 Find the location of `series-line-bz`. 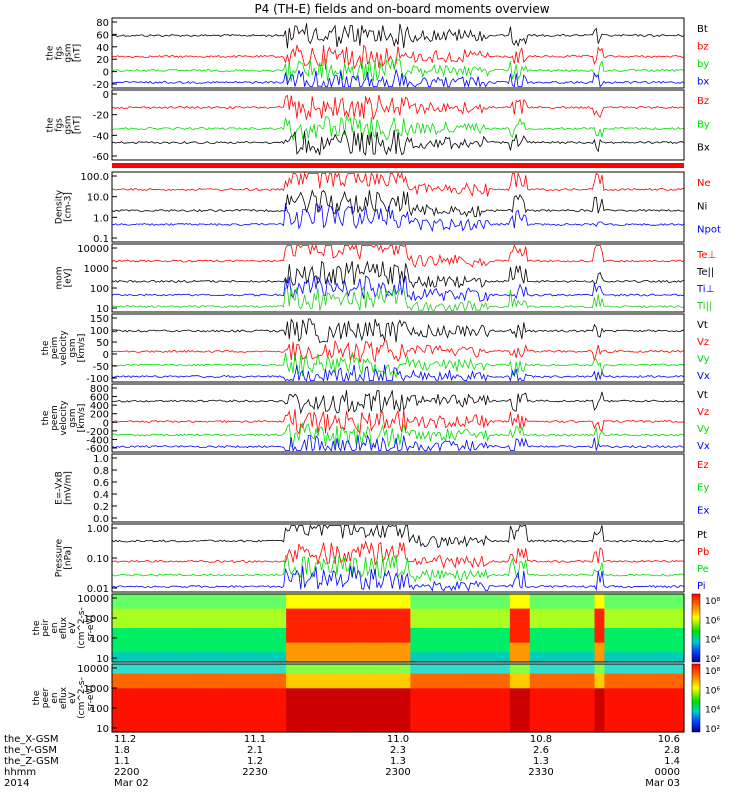

series-line-bz is located at coordinates (398, 57).